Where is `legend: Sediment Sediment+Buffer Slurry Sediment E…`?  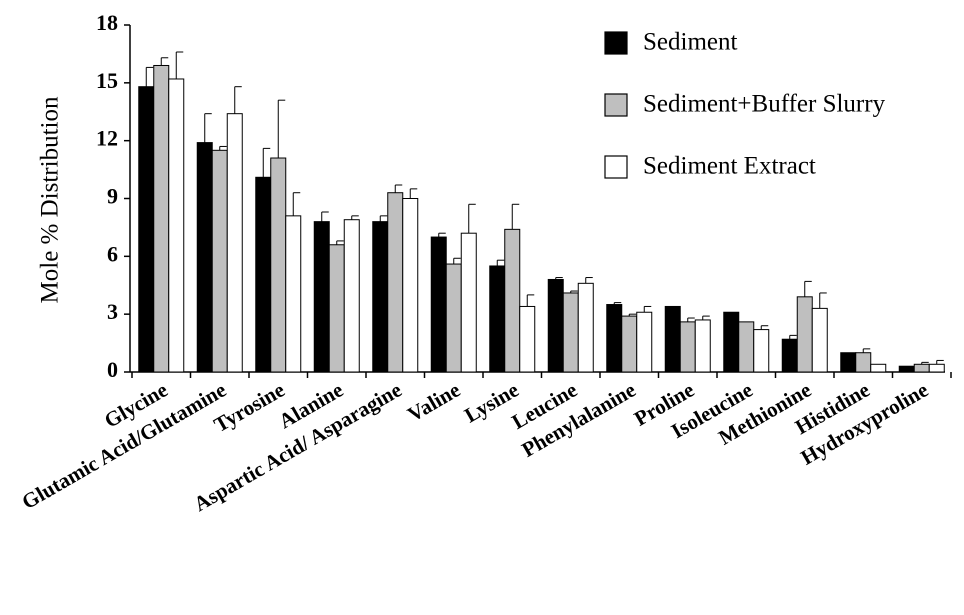 legend: Sediment Sediment+Buffer Slurry Sediment E… is located at coordinates (745, 104).